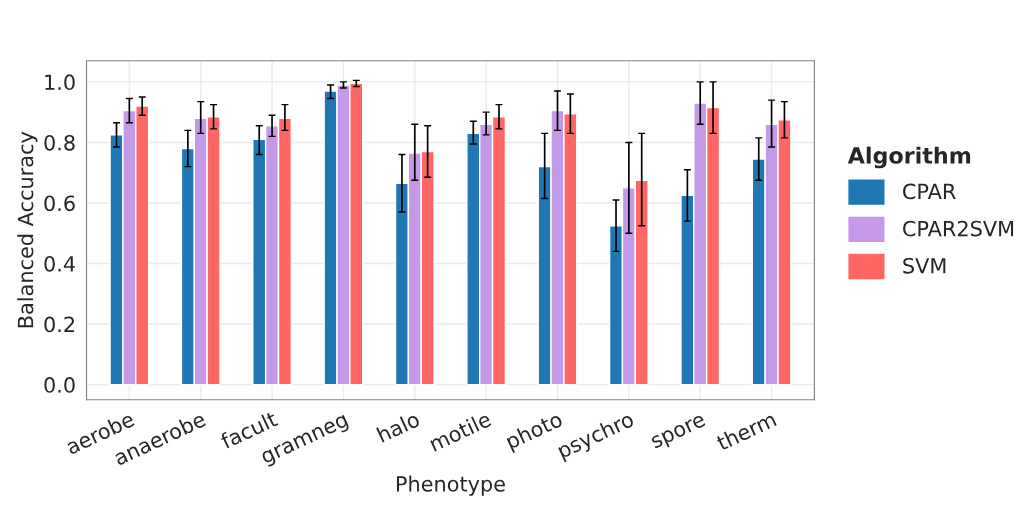  Describe the element at coordinates (27, 229) in the screenshot. I see `y-axis-title: Balanced Accuracy` at that location.